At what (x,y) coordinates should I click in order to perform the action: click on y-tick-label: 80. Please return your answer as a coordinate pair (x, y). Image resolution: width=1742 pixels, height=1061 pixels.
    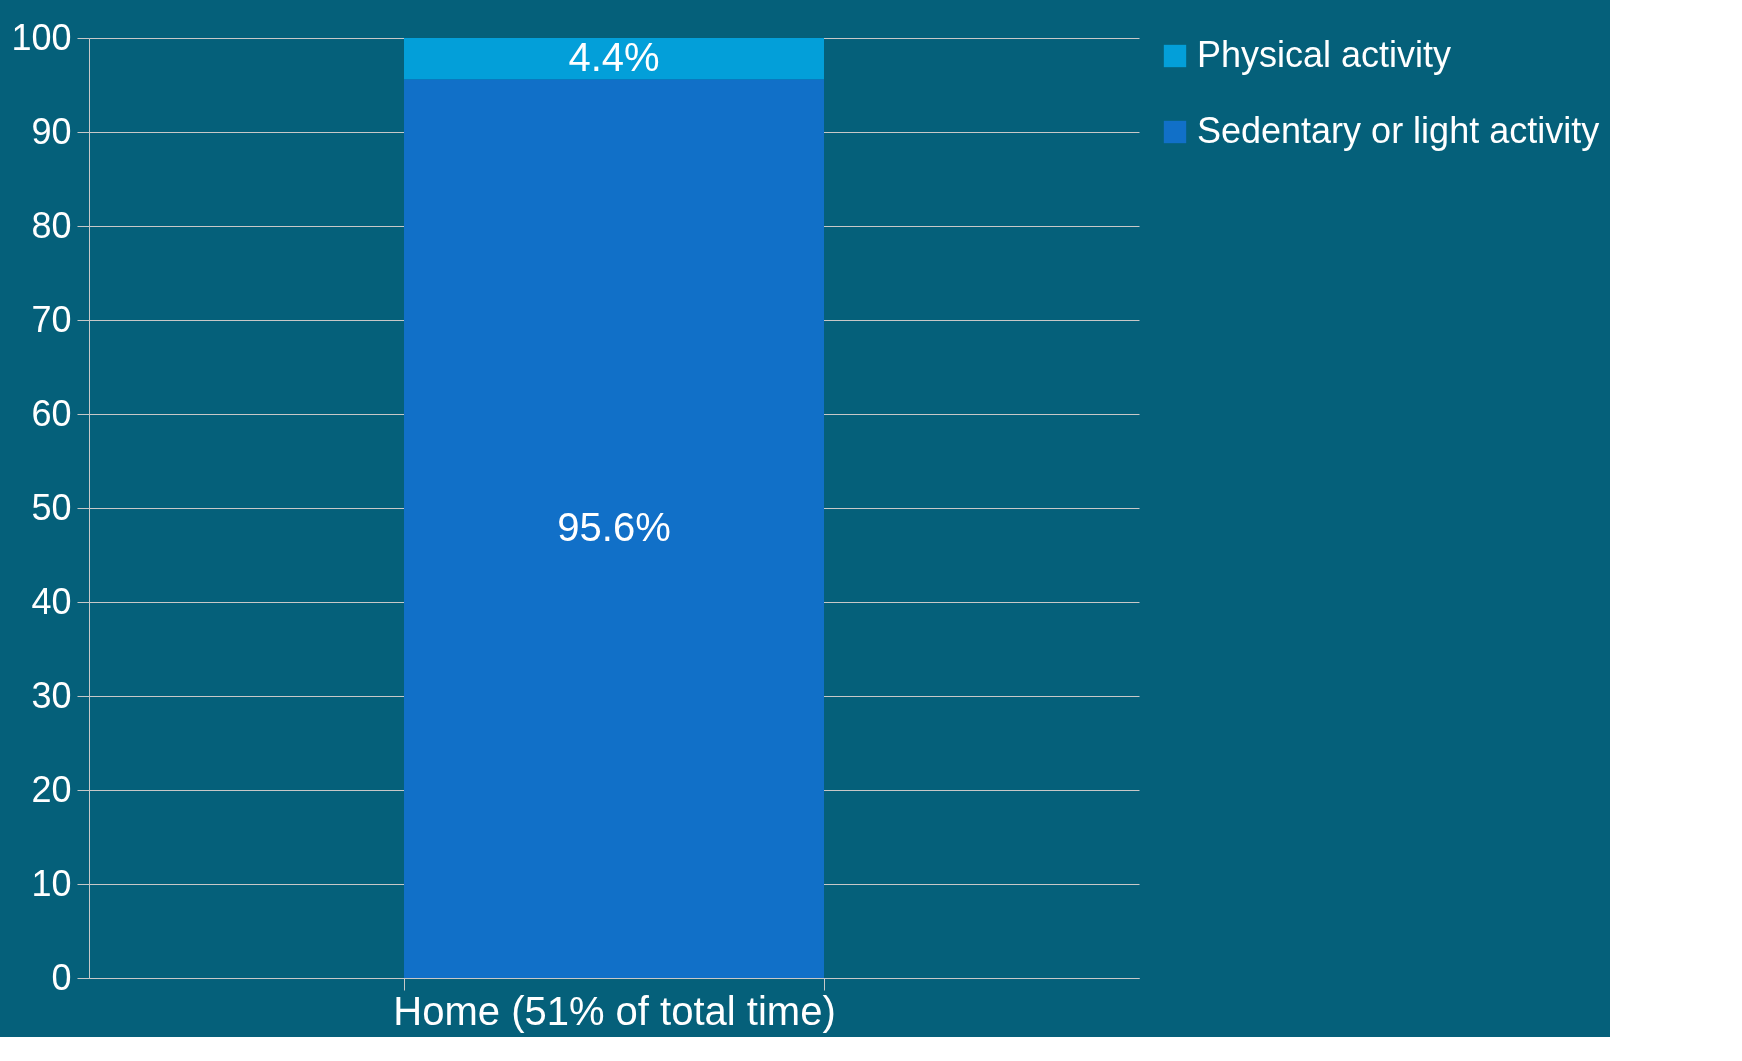
    Looking at the image, I should click on (51, 225).